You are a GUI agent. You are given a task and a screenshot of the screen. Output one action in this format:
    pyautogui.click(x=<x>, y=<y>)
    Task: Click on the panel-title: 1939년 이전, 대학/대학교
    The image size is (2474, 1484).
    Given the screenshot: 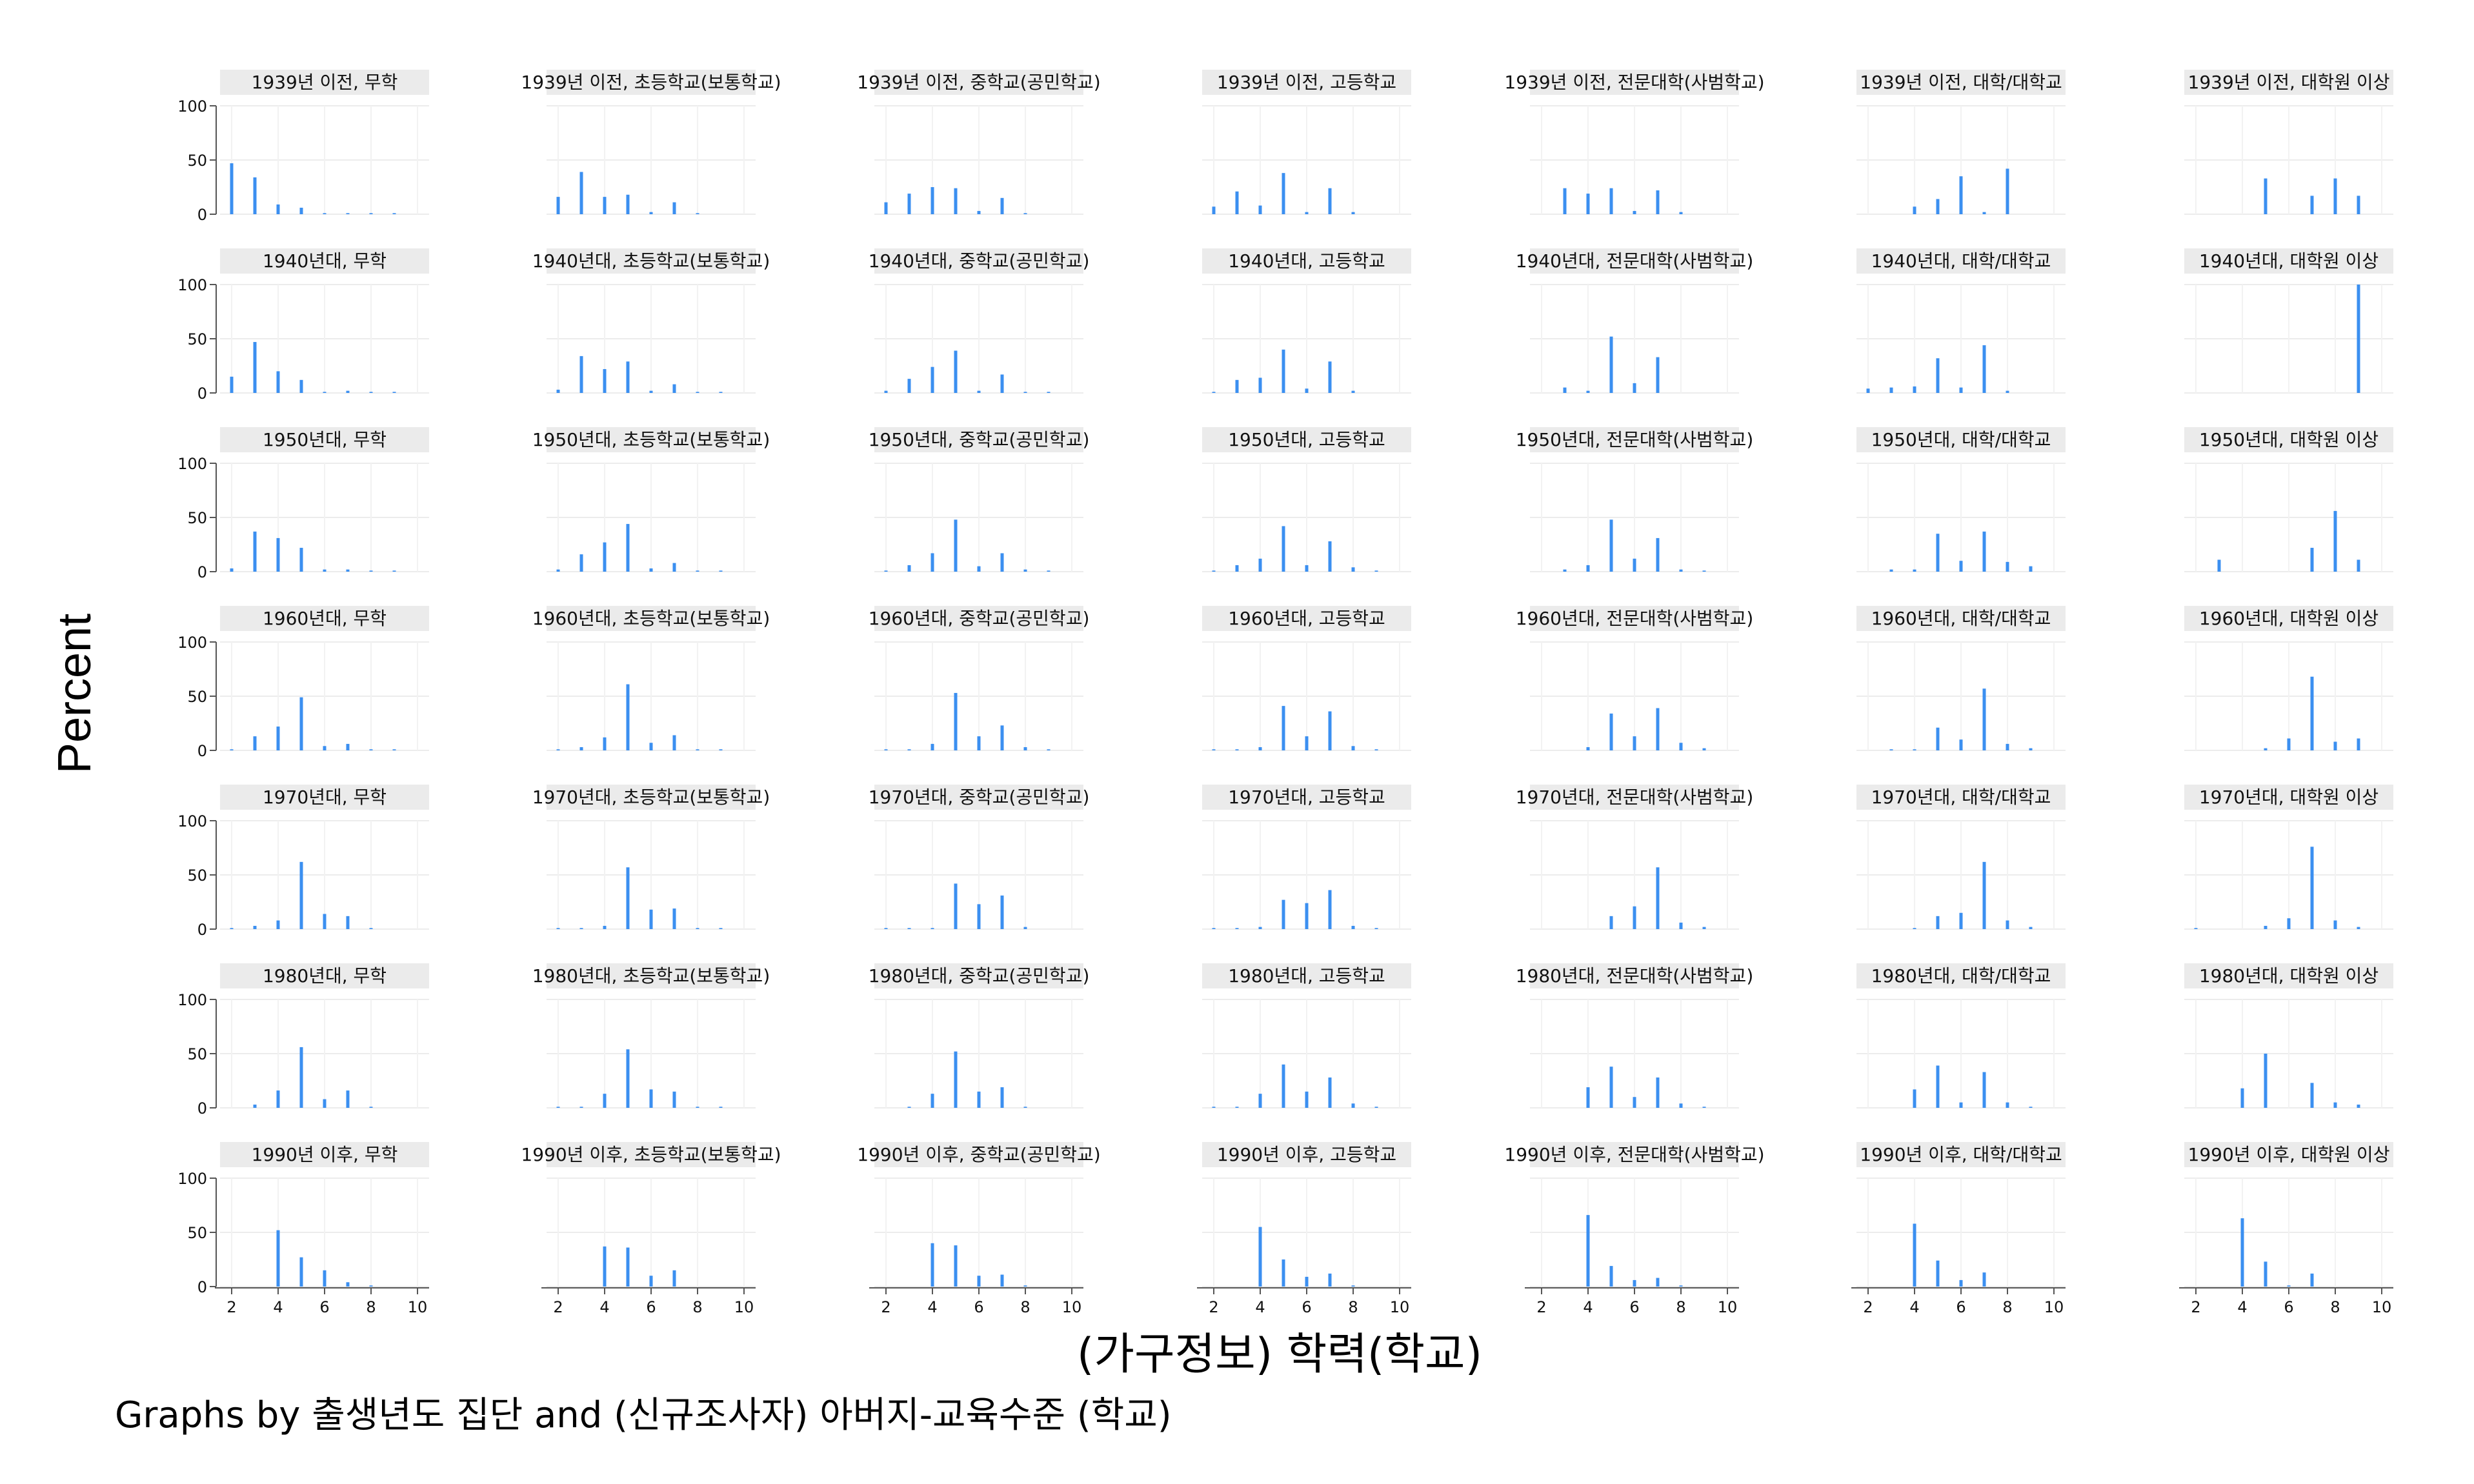 What is the action you would take?
    pyautogui.click(x=1961, y=82)
    